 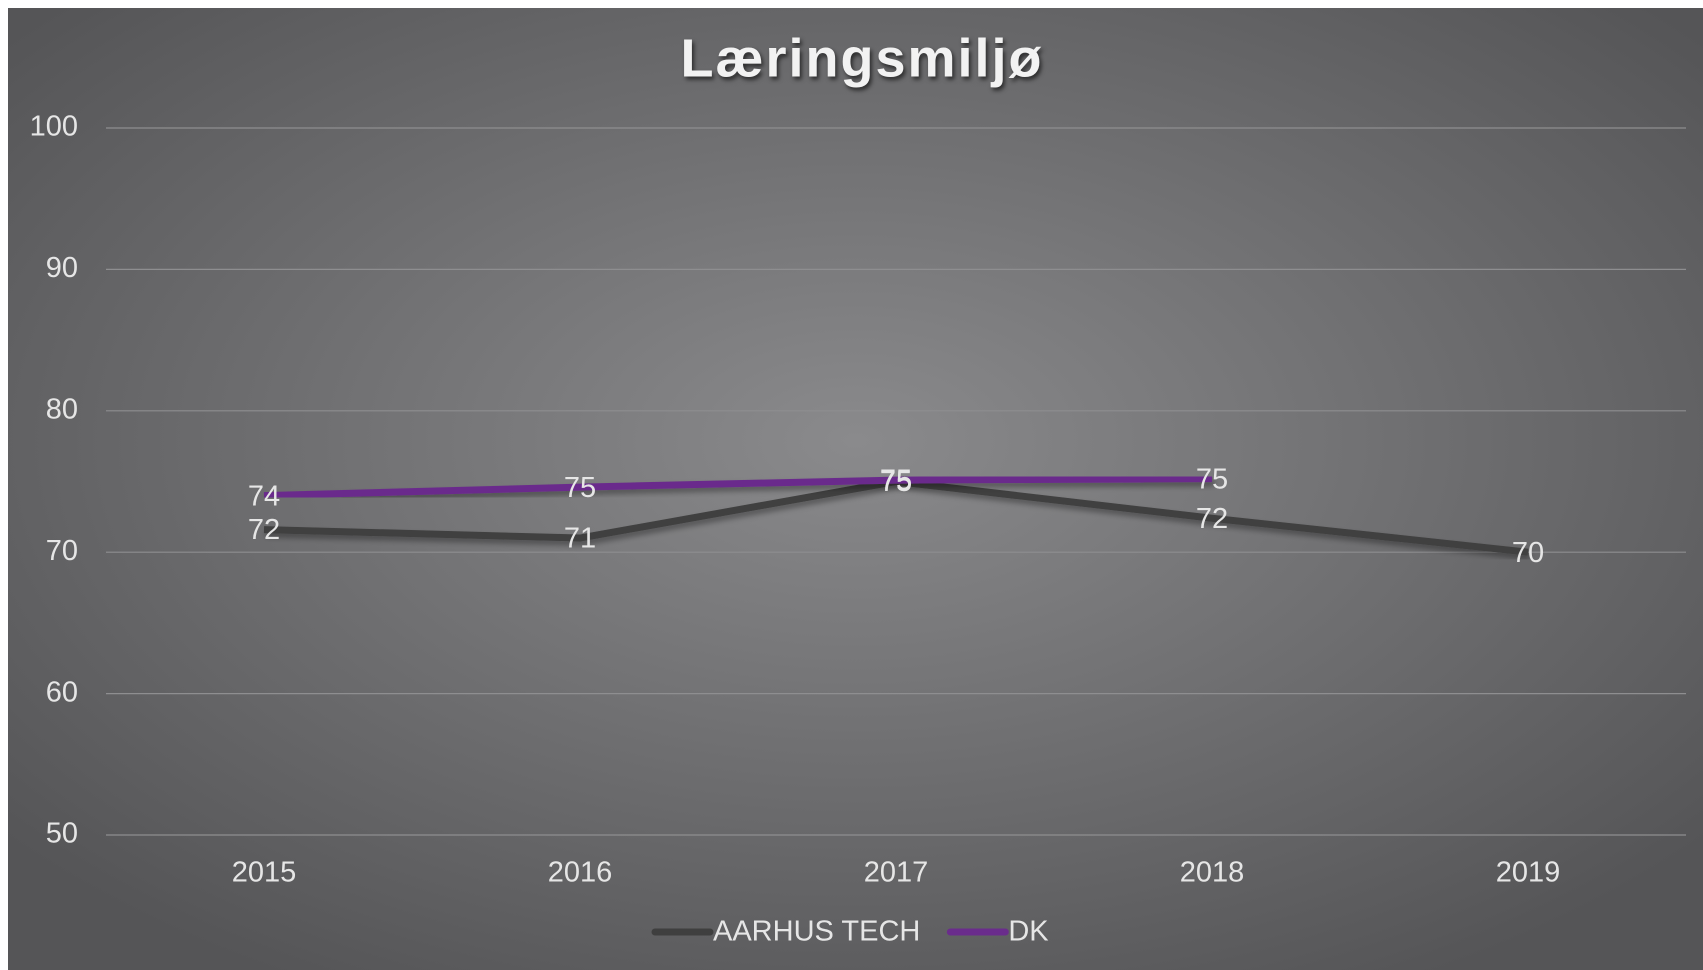 What do you see at coordinates (62, 268) in the screenshot?
I see `y-tick-label: 90` at bounding box center [62, 268].